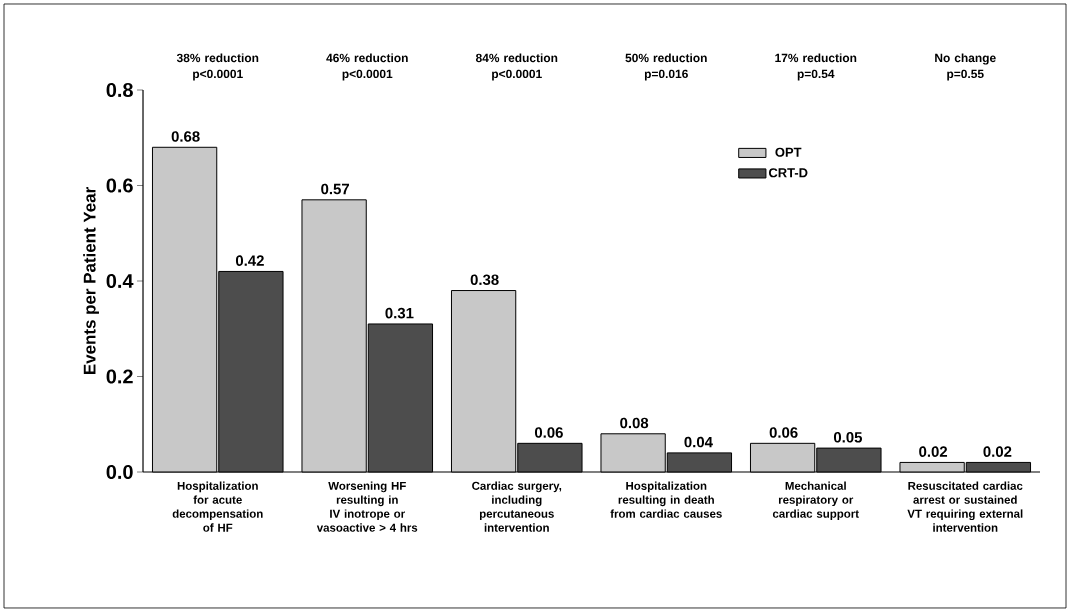  I want to click on text: No change p=0.55, so click(965, 67).